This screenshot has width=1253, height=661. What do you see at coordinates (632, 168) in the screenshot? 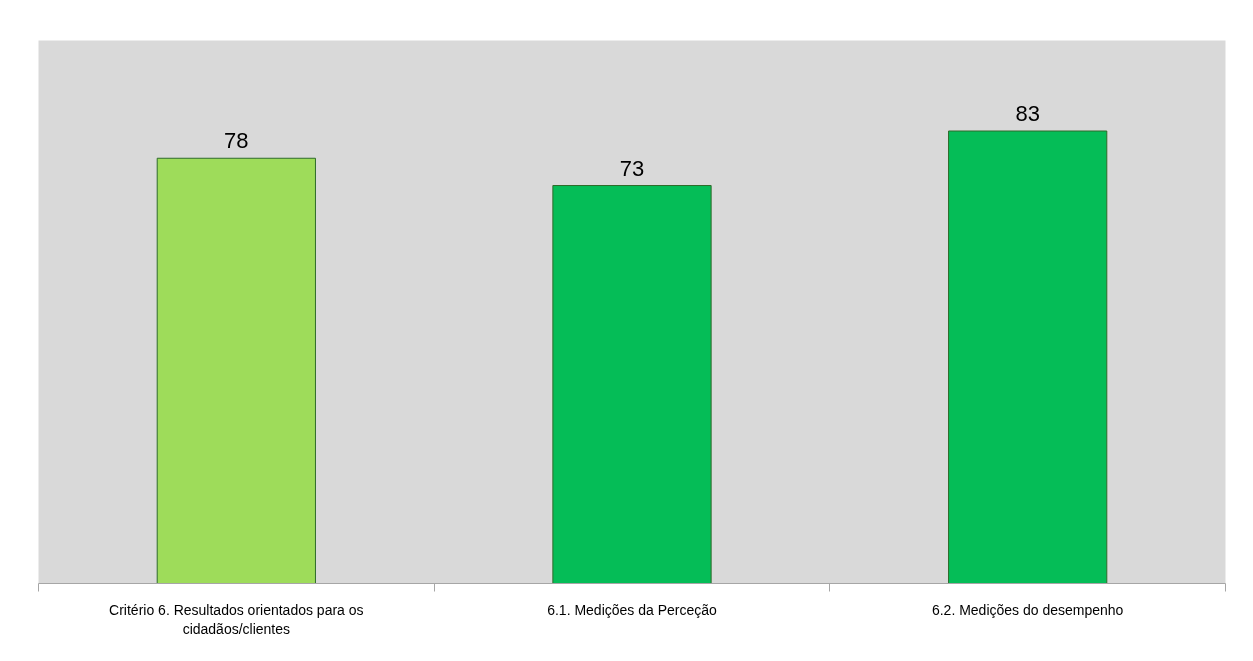
I see `data-label: 73` at bounding box center [632, 168].